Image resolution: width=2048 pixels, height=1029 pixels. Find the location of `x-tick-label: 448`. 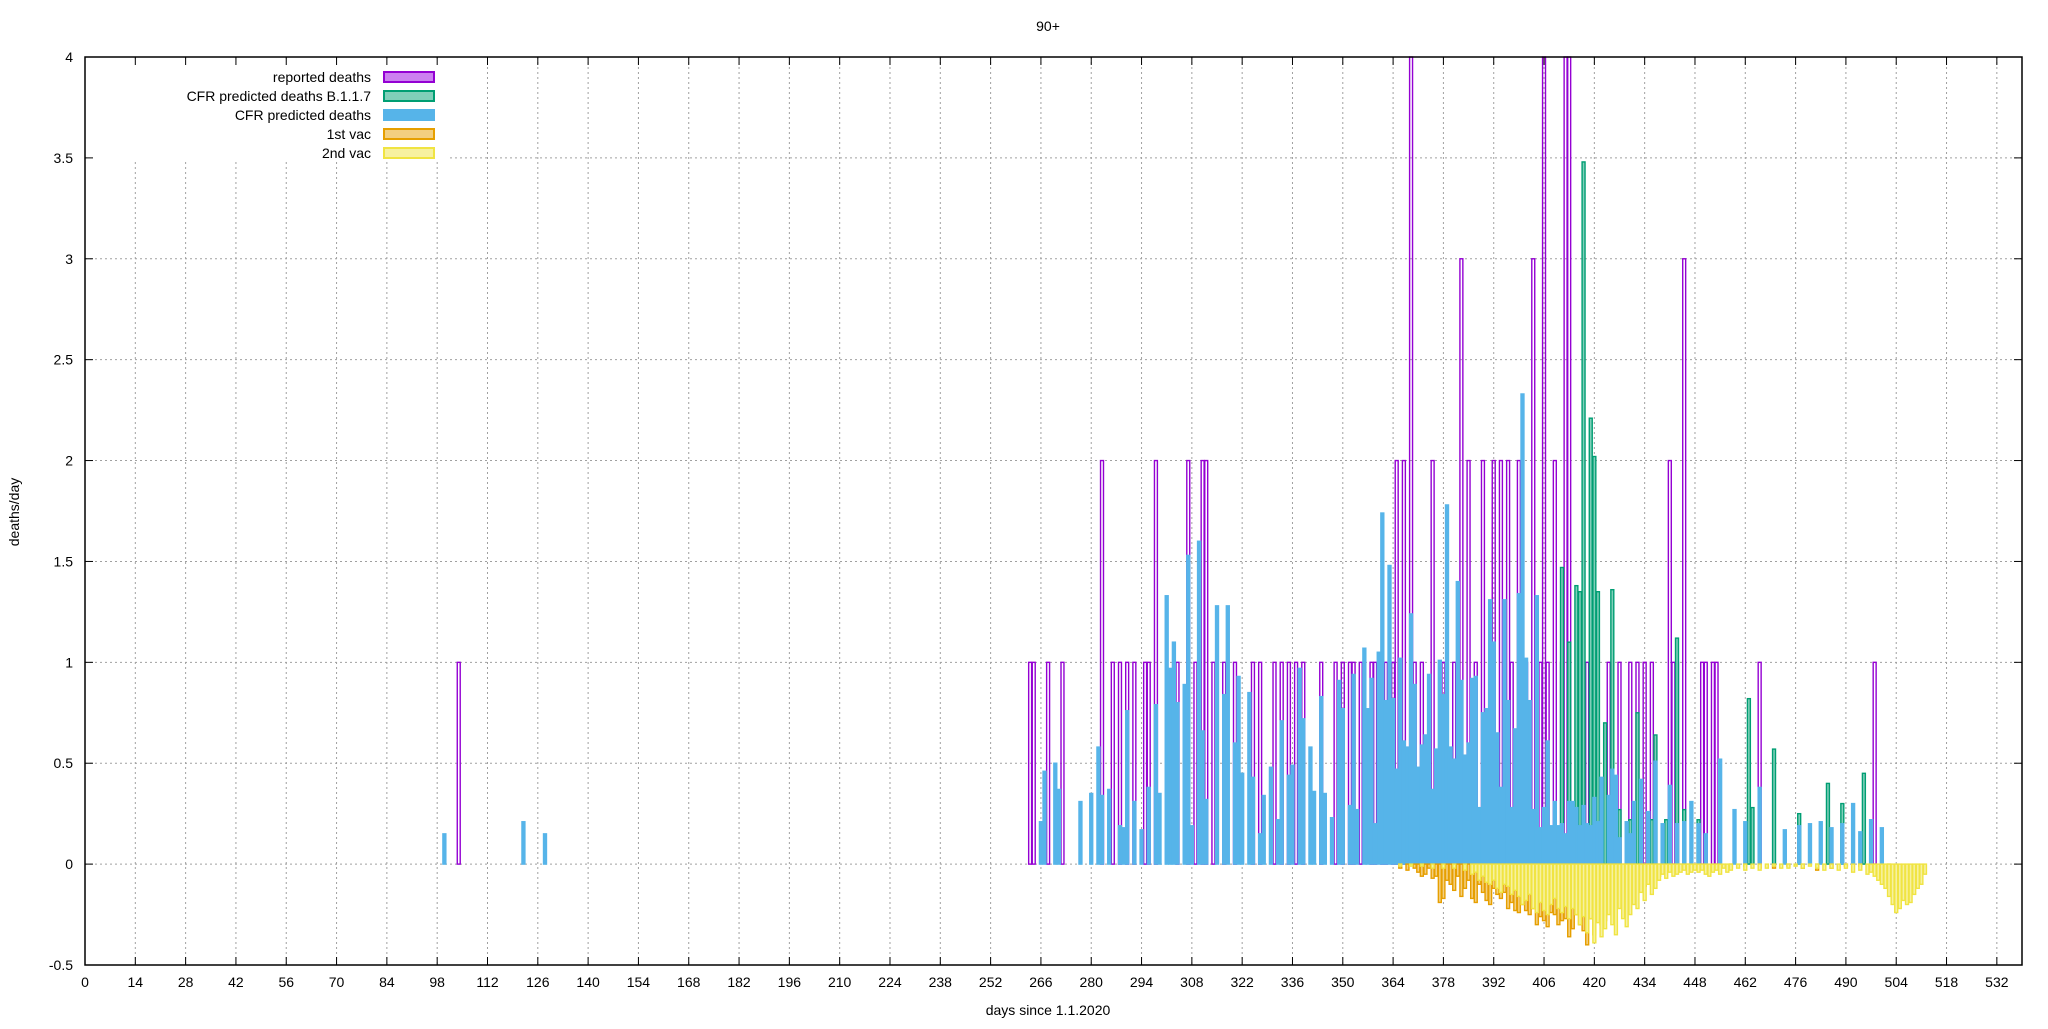

x-tick-label: 448 is located at coordinates (1695, 982).